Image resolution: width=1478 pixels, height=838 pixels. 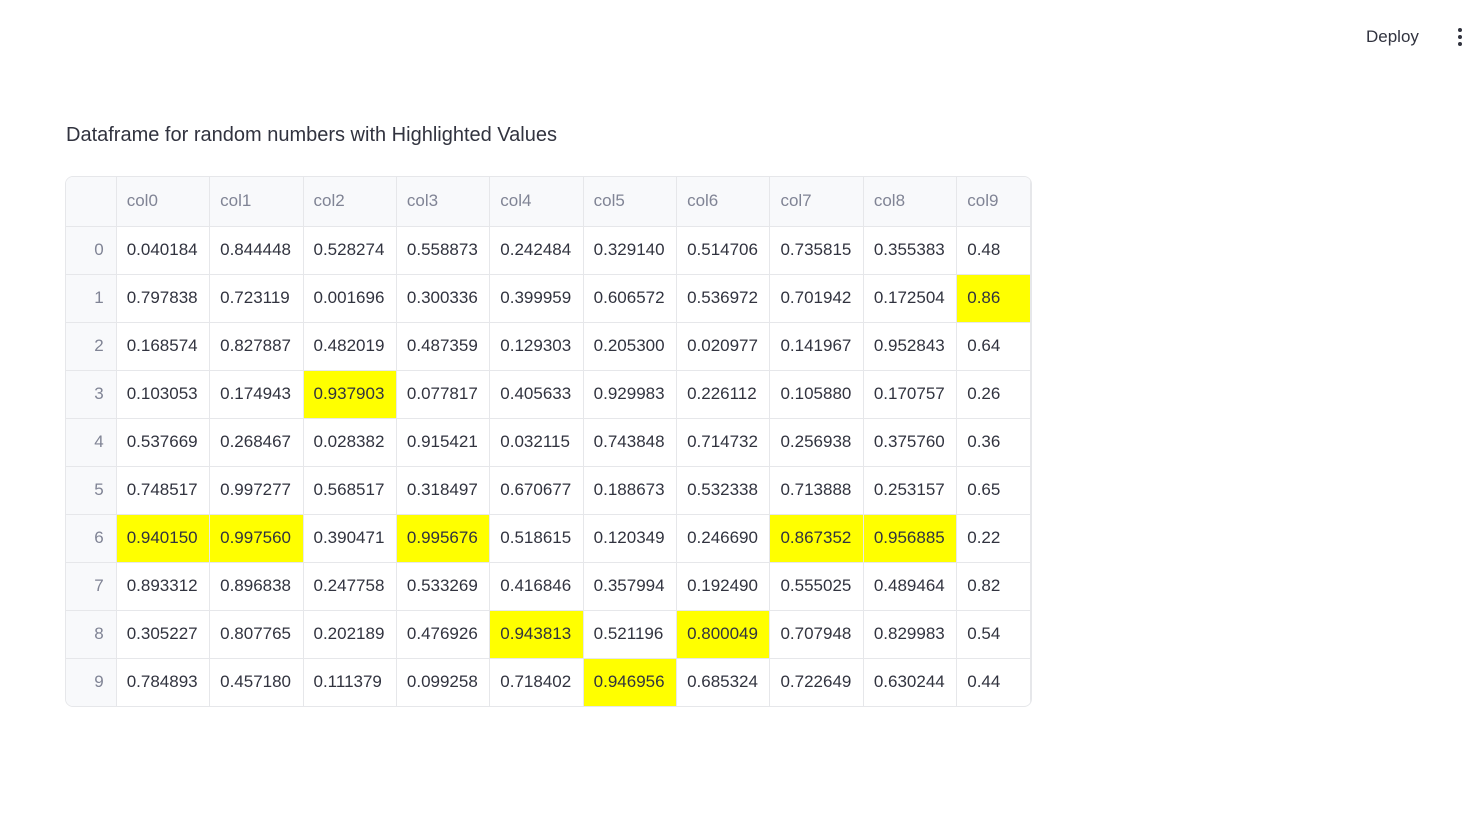 I want to click on table-cell: 0.170757, so click(x=910, y=394).